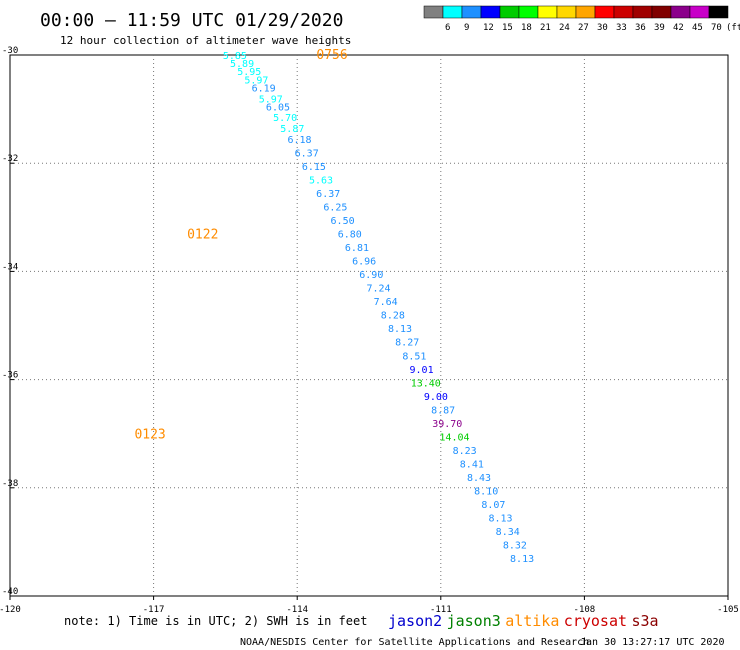 The height and width of the screenshot is (650, 740). Describe the element at coordinates (10, 610) in the screenshot. I see `x-tick-label: -120` at that location.